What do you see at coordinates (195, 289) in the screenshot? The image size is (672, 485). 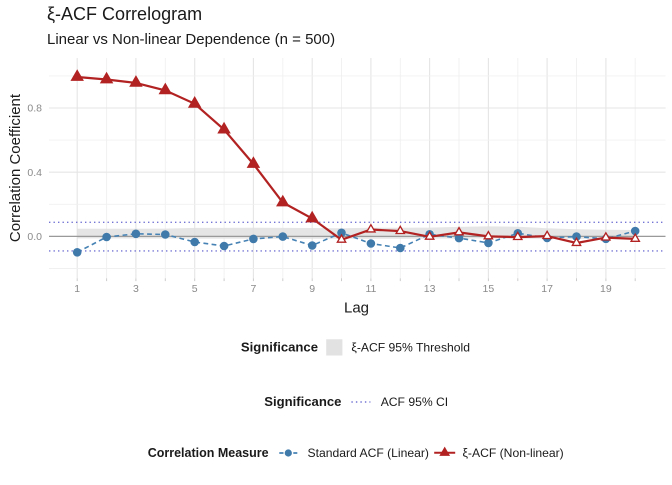 I see `svg-text: 5` at bounding box center [195, 289].